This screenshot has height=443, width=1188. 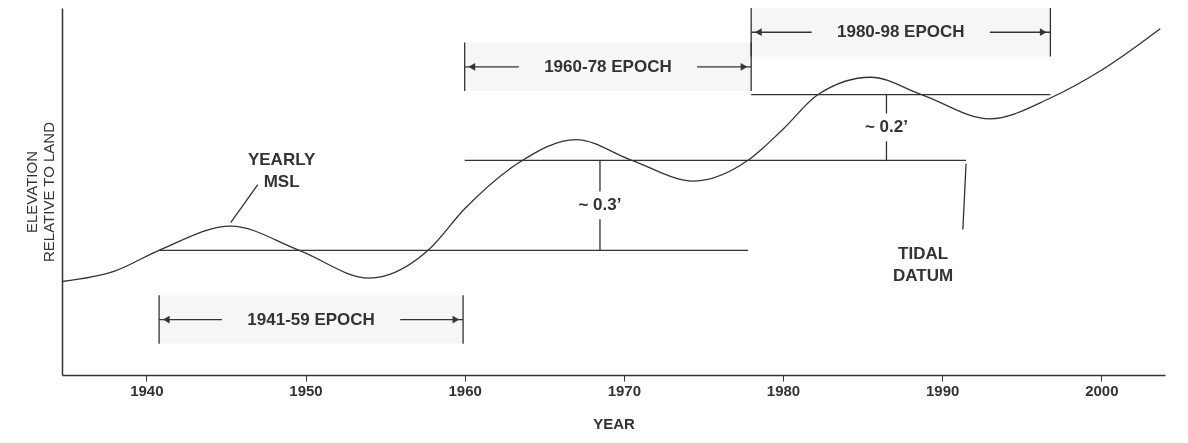 I want to click on x-tick-label: 1960, so click(x=465, y=390).